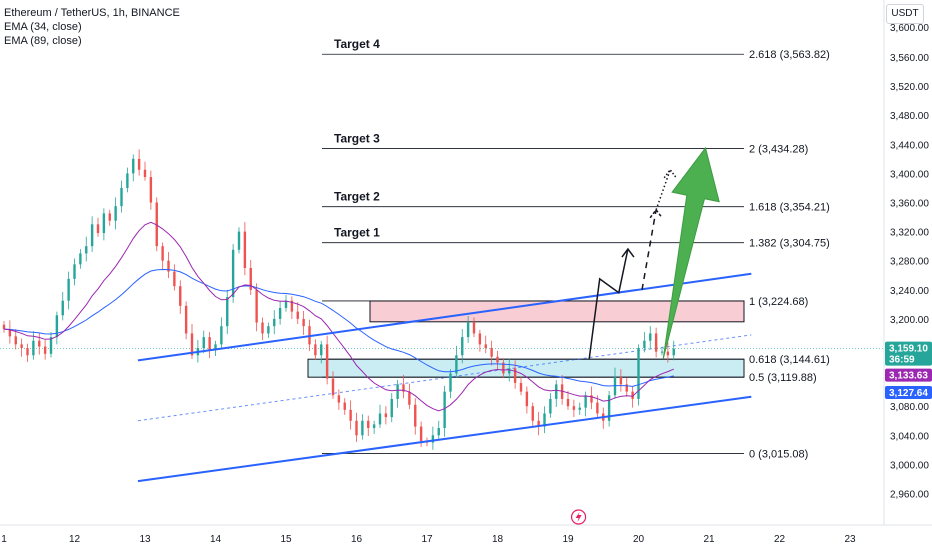 This screenshot has width=932, height=550. Describe the element at coordinates (691, 253) in the screenshot. I see `big-green-arrow` at that location.